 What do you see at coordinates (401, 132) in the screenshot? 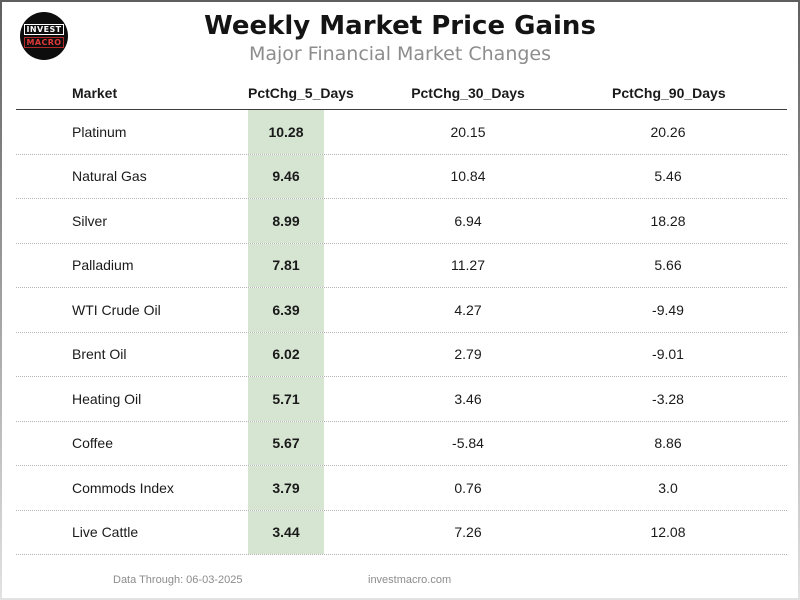
I see `table-row: Platinum 10.28 20.15 20.26` at bounding box center [401, 132].